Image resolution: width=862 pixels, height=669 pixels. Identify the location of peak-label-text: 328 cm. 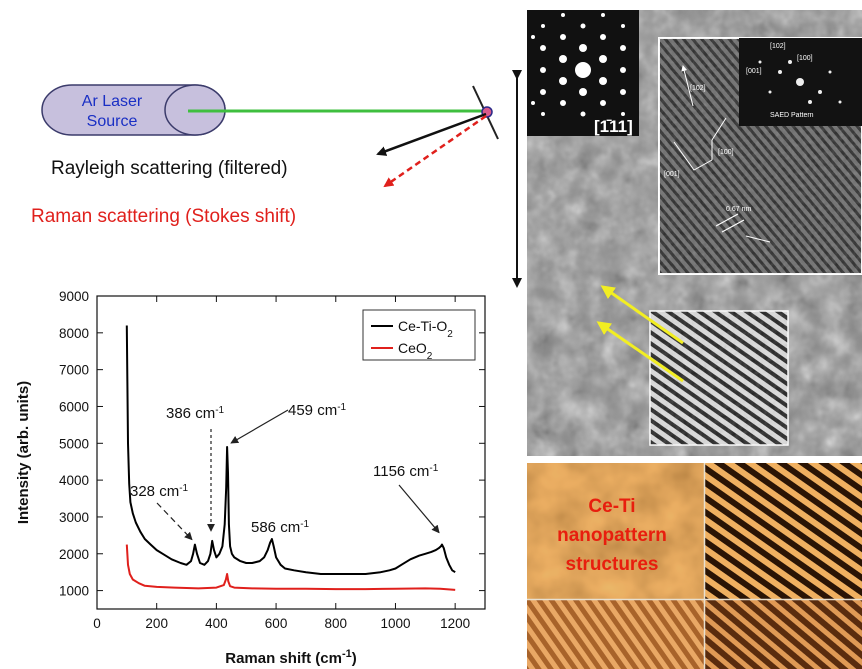
(154, 491).